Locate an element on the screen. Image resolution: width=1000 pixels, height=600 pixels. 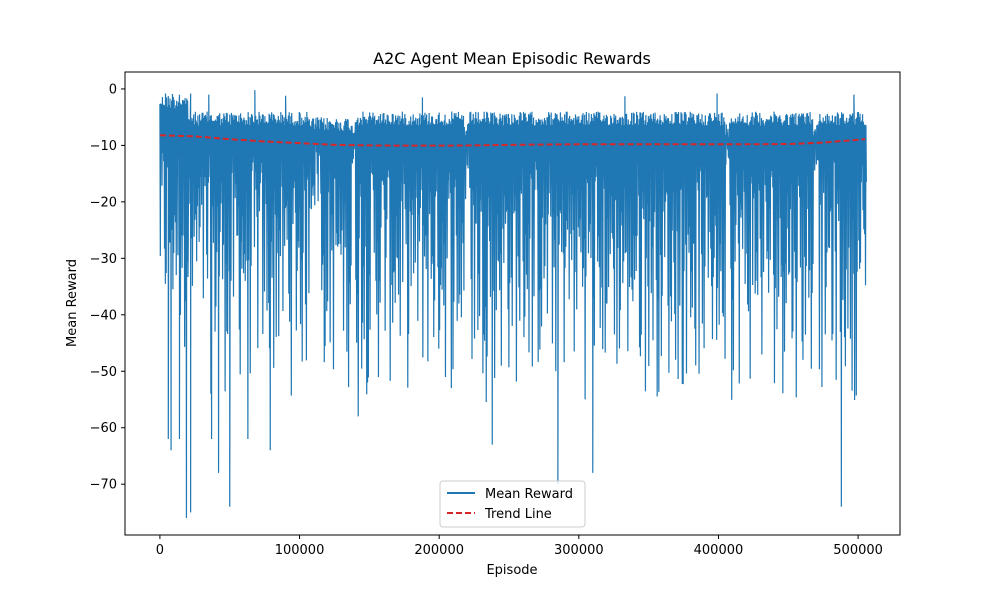
y-tick-label: −60 is located at coordinates (103, 428).